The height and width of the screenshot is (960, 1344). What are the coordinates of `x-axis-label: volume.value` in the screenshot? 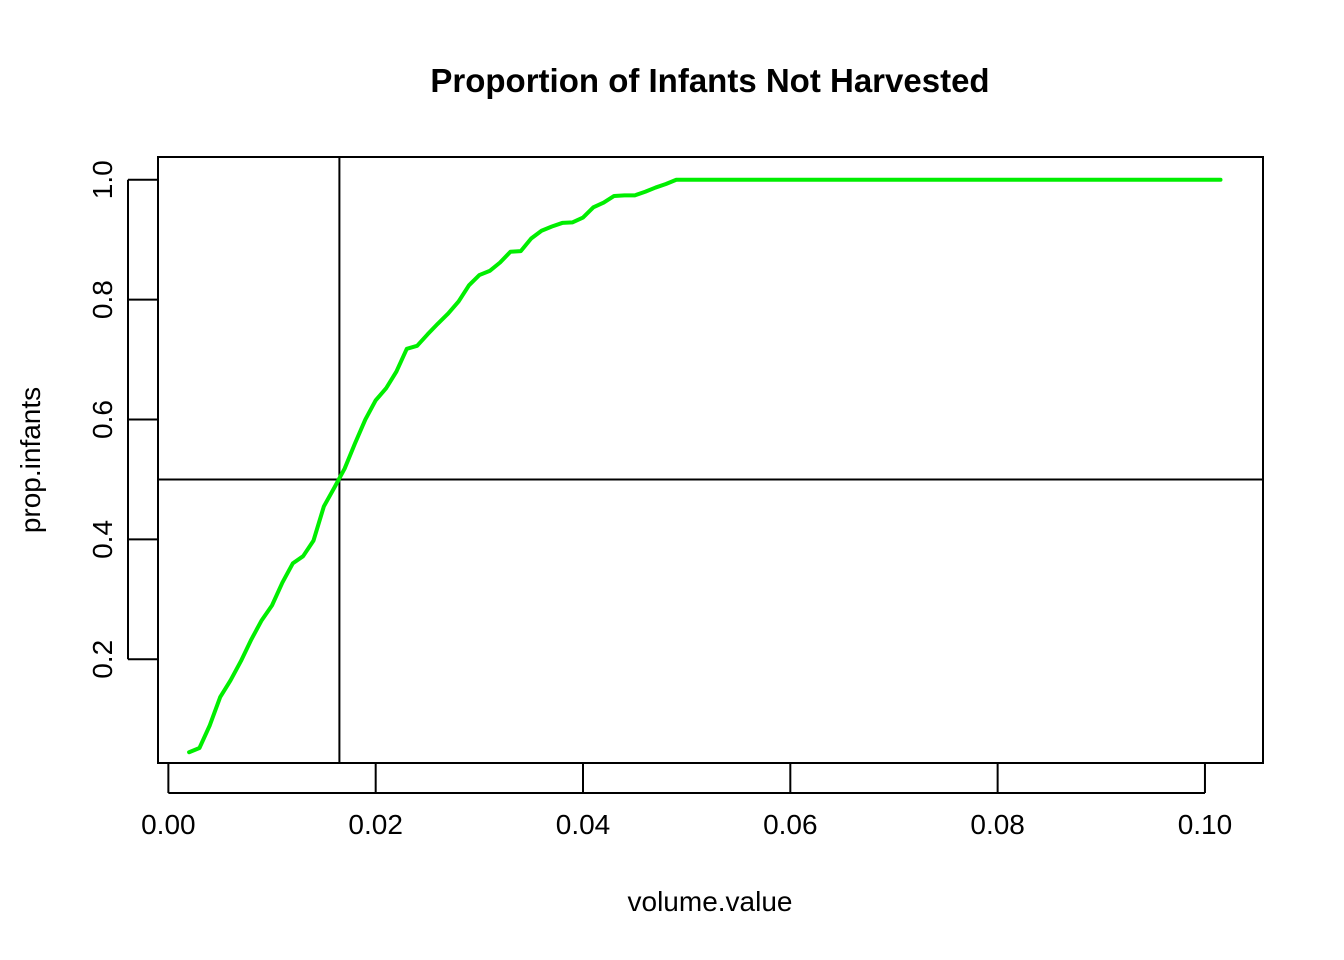 It's located at (710, 901).